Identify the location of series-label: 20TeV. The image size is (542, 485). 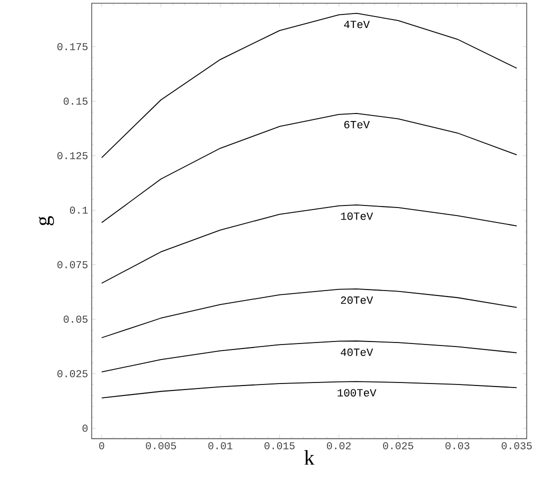
(357, 300).